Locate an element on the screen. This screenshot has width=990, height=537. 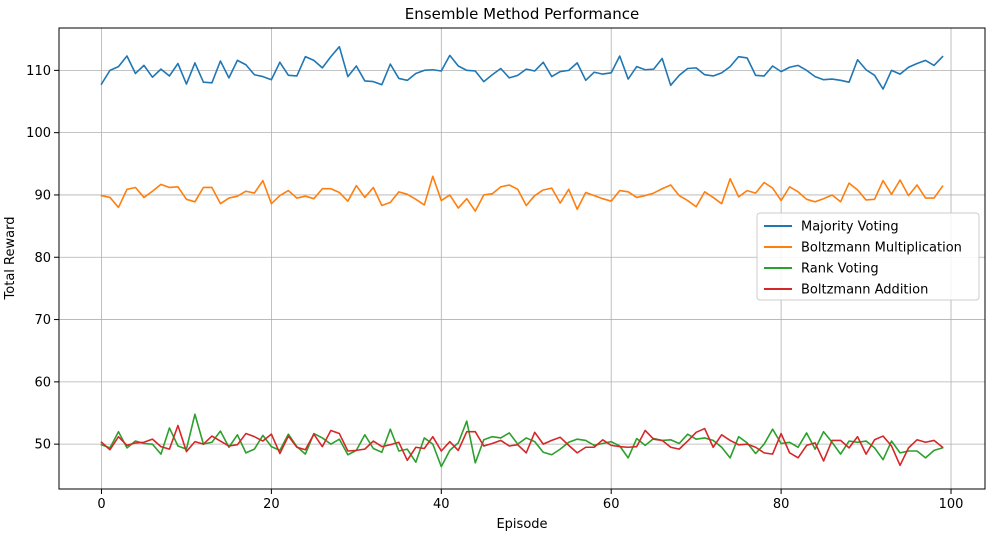
legend-box is located at coordinates (868, 256).